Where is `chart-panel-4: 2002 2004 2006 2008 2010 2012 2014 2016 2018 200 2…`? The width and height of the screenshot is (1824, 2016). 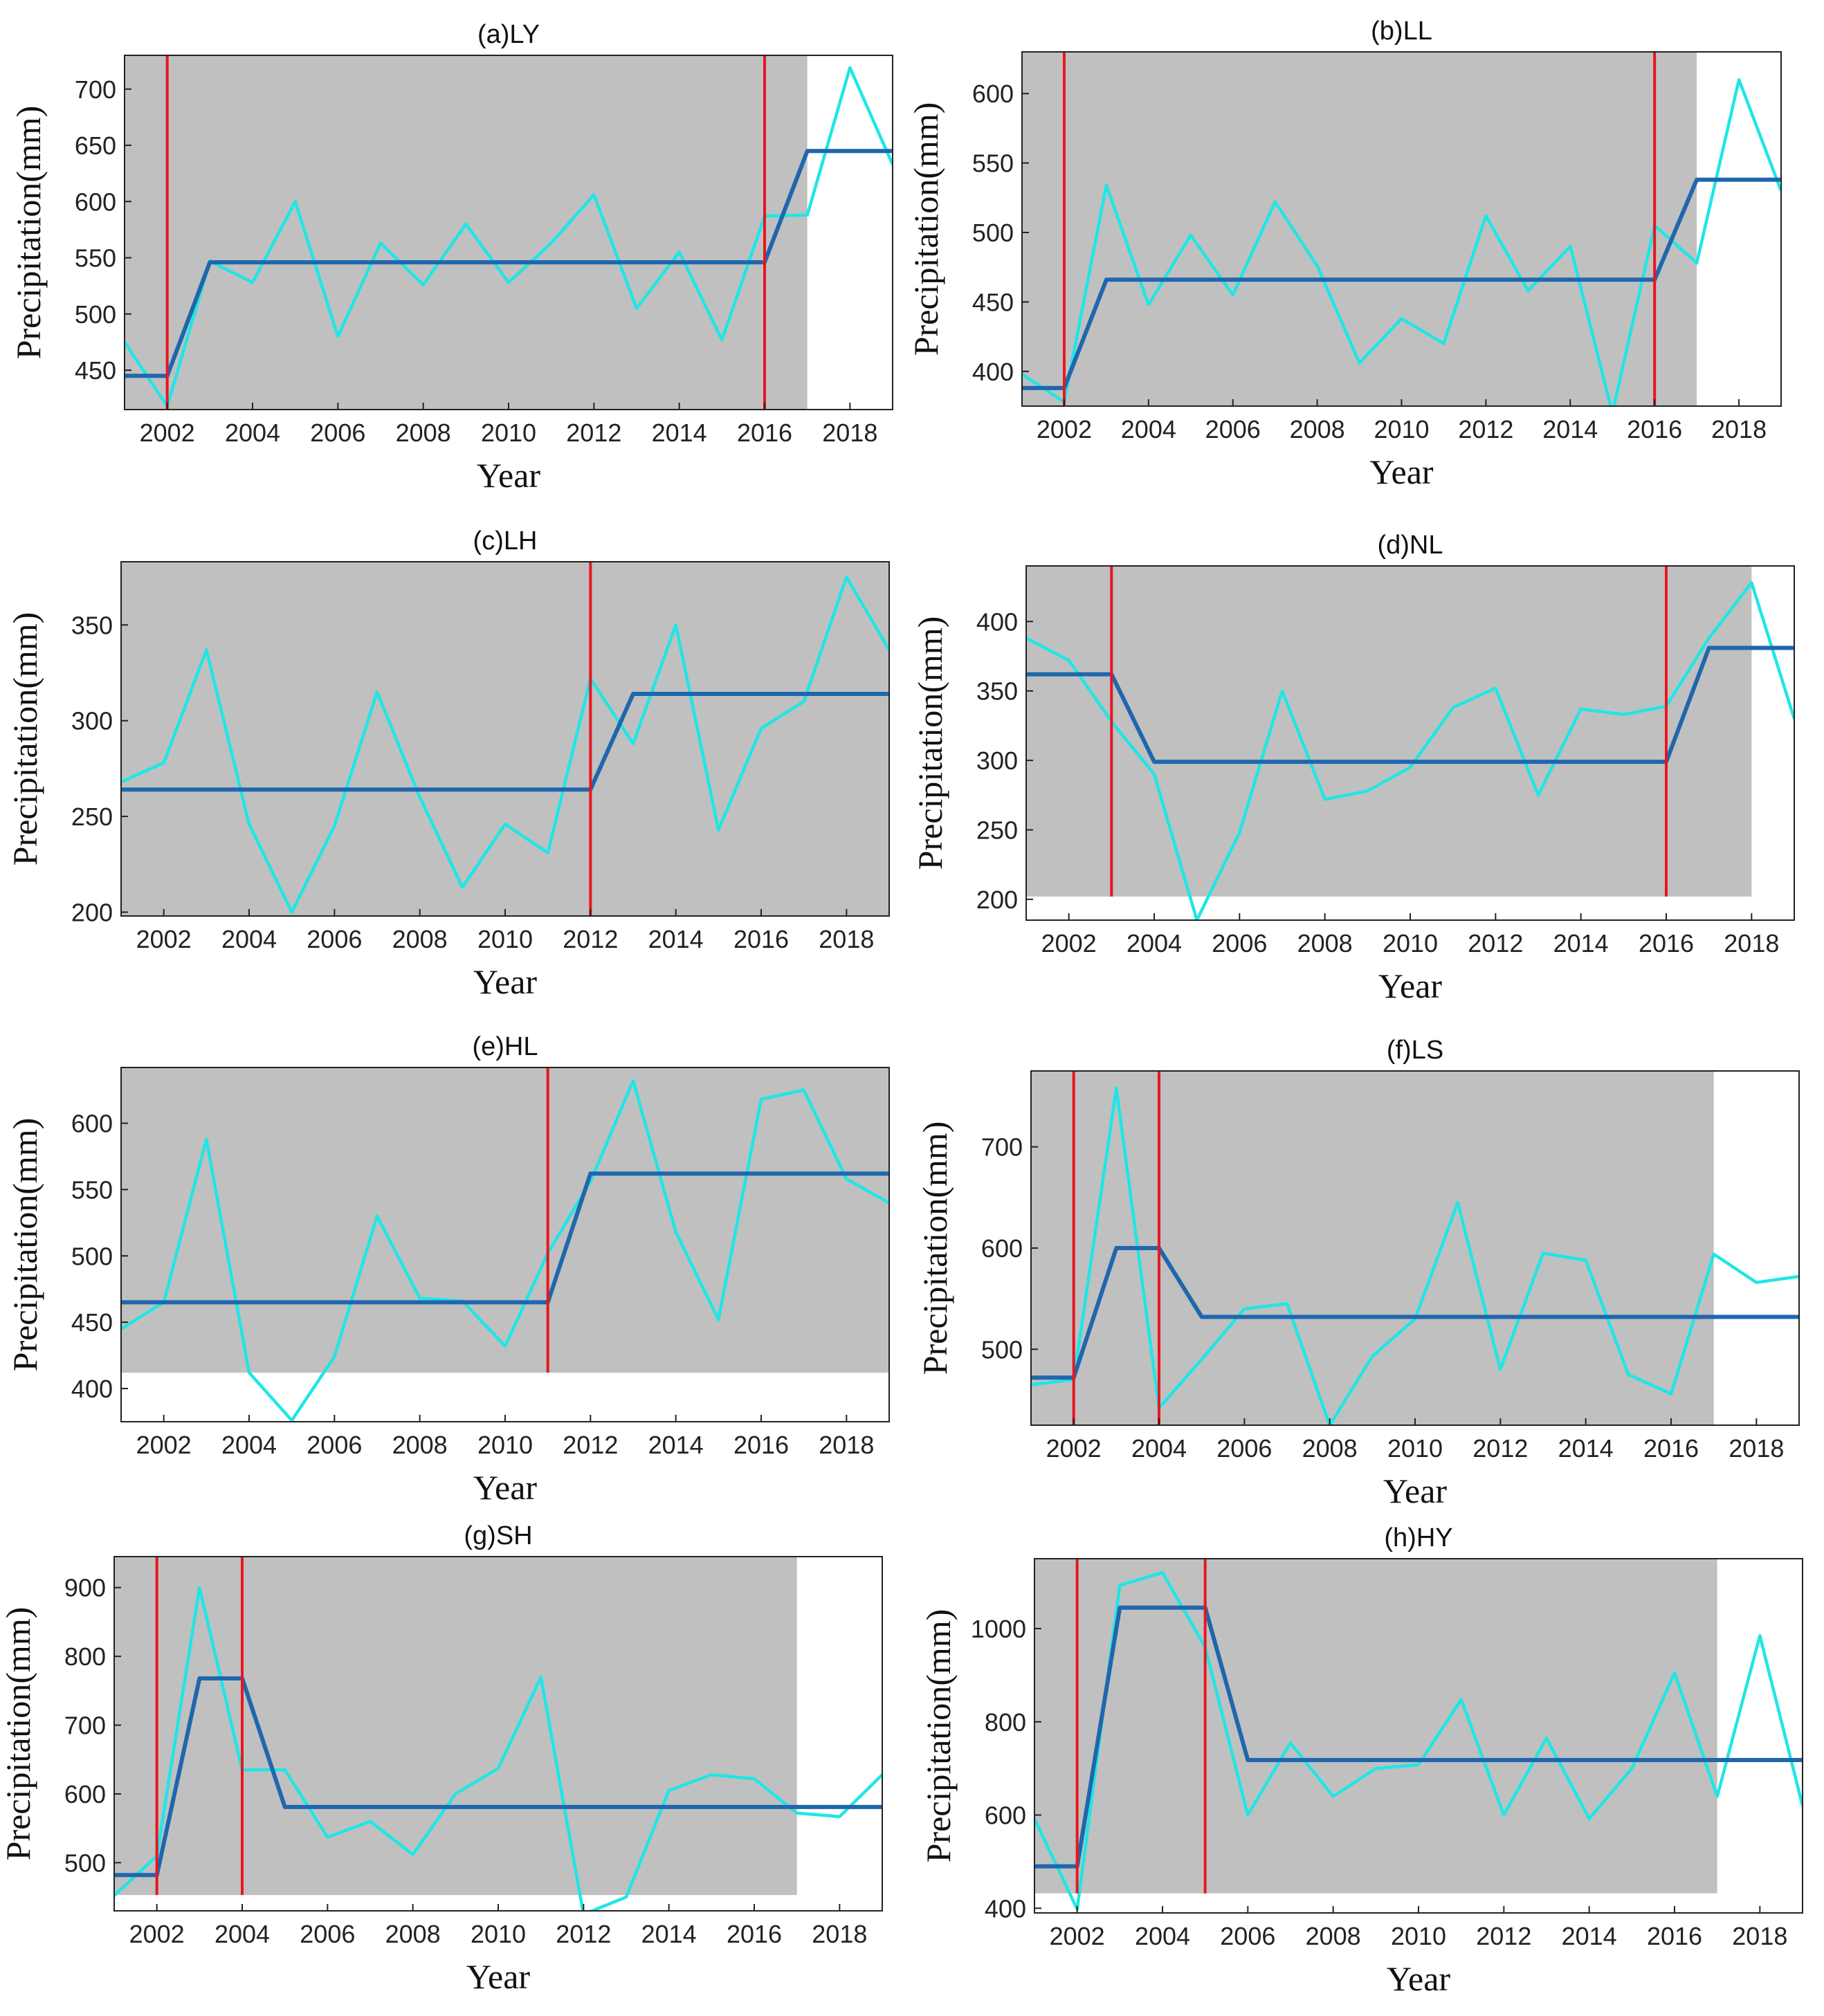 chart-panel-4: 2002 2004 2006 2008 2010 2012 2014 2016 2018 200 2… is located at coordinates (1353, 768).